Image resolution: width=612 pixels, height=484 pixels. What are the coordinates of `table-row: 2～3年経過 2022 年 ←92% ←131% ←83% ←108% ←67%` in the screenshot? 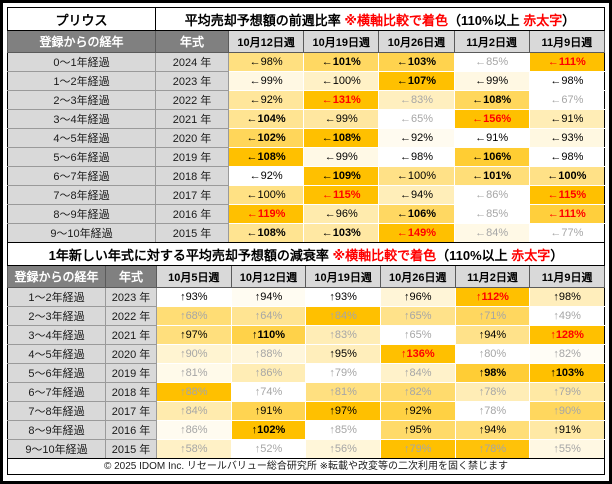 It's located at (306, 100).